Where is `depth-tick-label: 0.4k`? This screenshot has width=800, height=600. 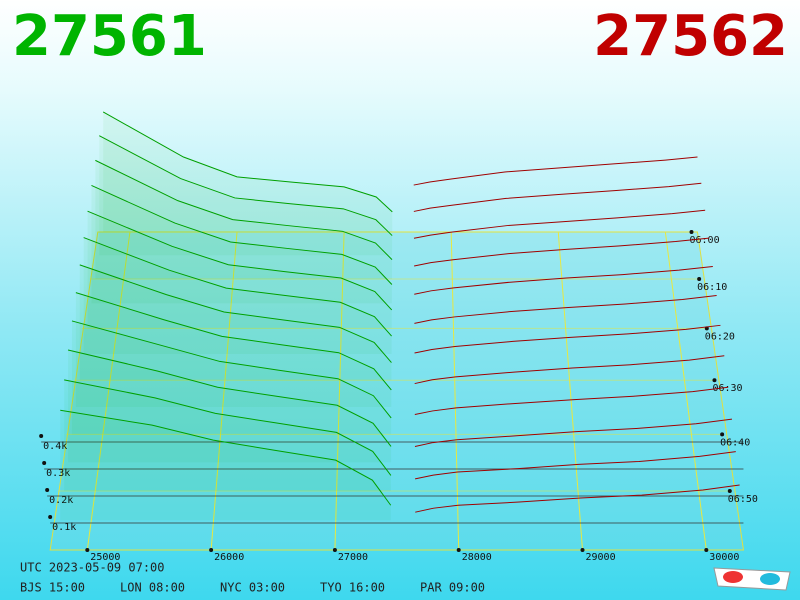
depth-tick-label: 0.4k is located at coordinates (55, 446).